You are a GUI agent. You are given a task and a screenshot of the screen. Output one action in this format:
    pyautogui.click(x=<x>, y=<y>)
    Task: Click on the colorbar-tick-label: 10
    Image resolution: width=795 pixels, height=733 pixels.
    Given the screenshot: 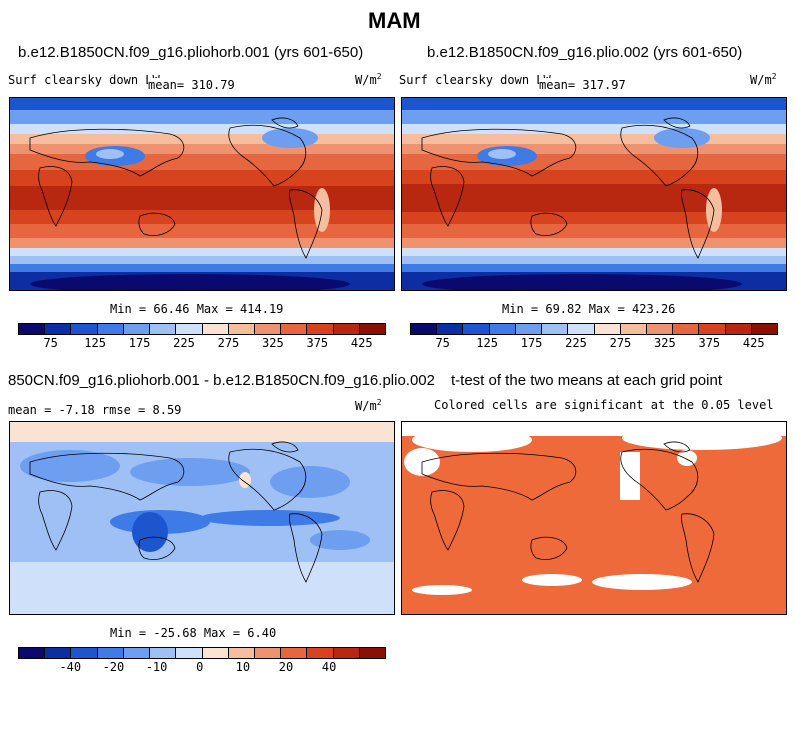 What is the action you would take?
    pyautogui.click(x=243, y=667)
    